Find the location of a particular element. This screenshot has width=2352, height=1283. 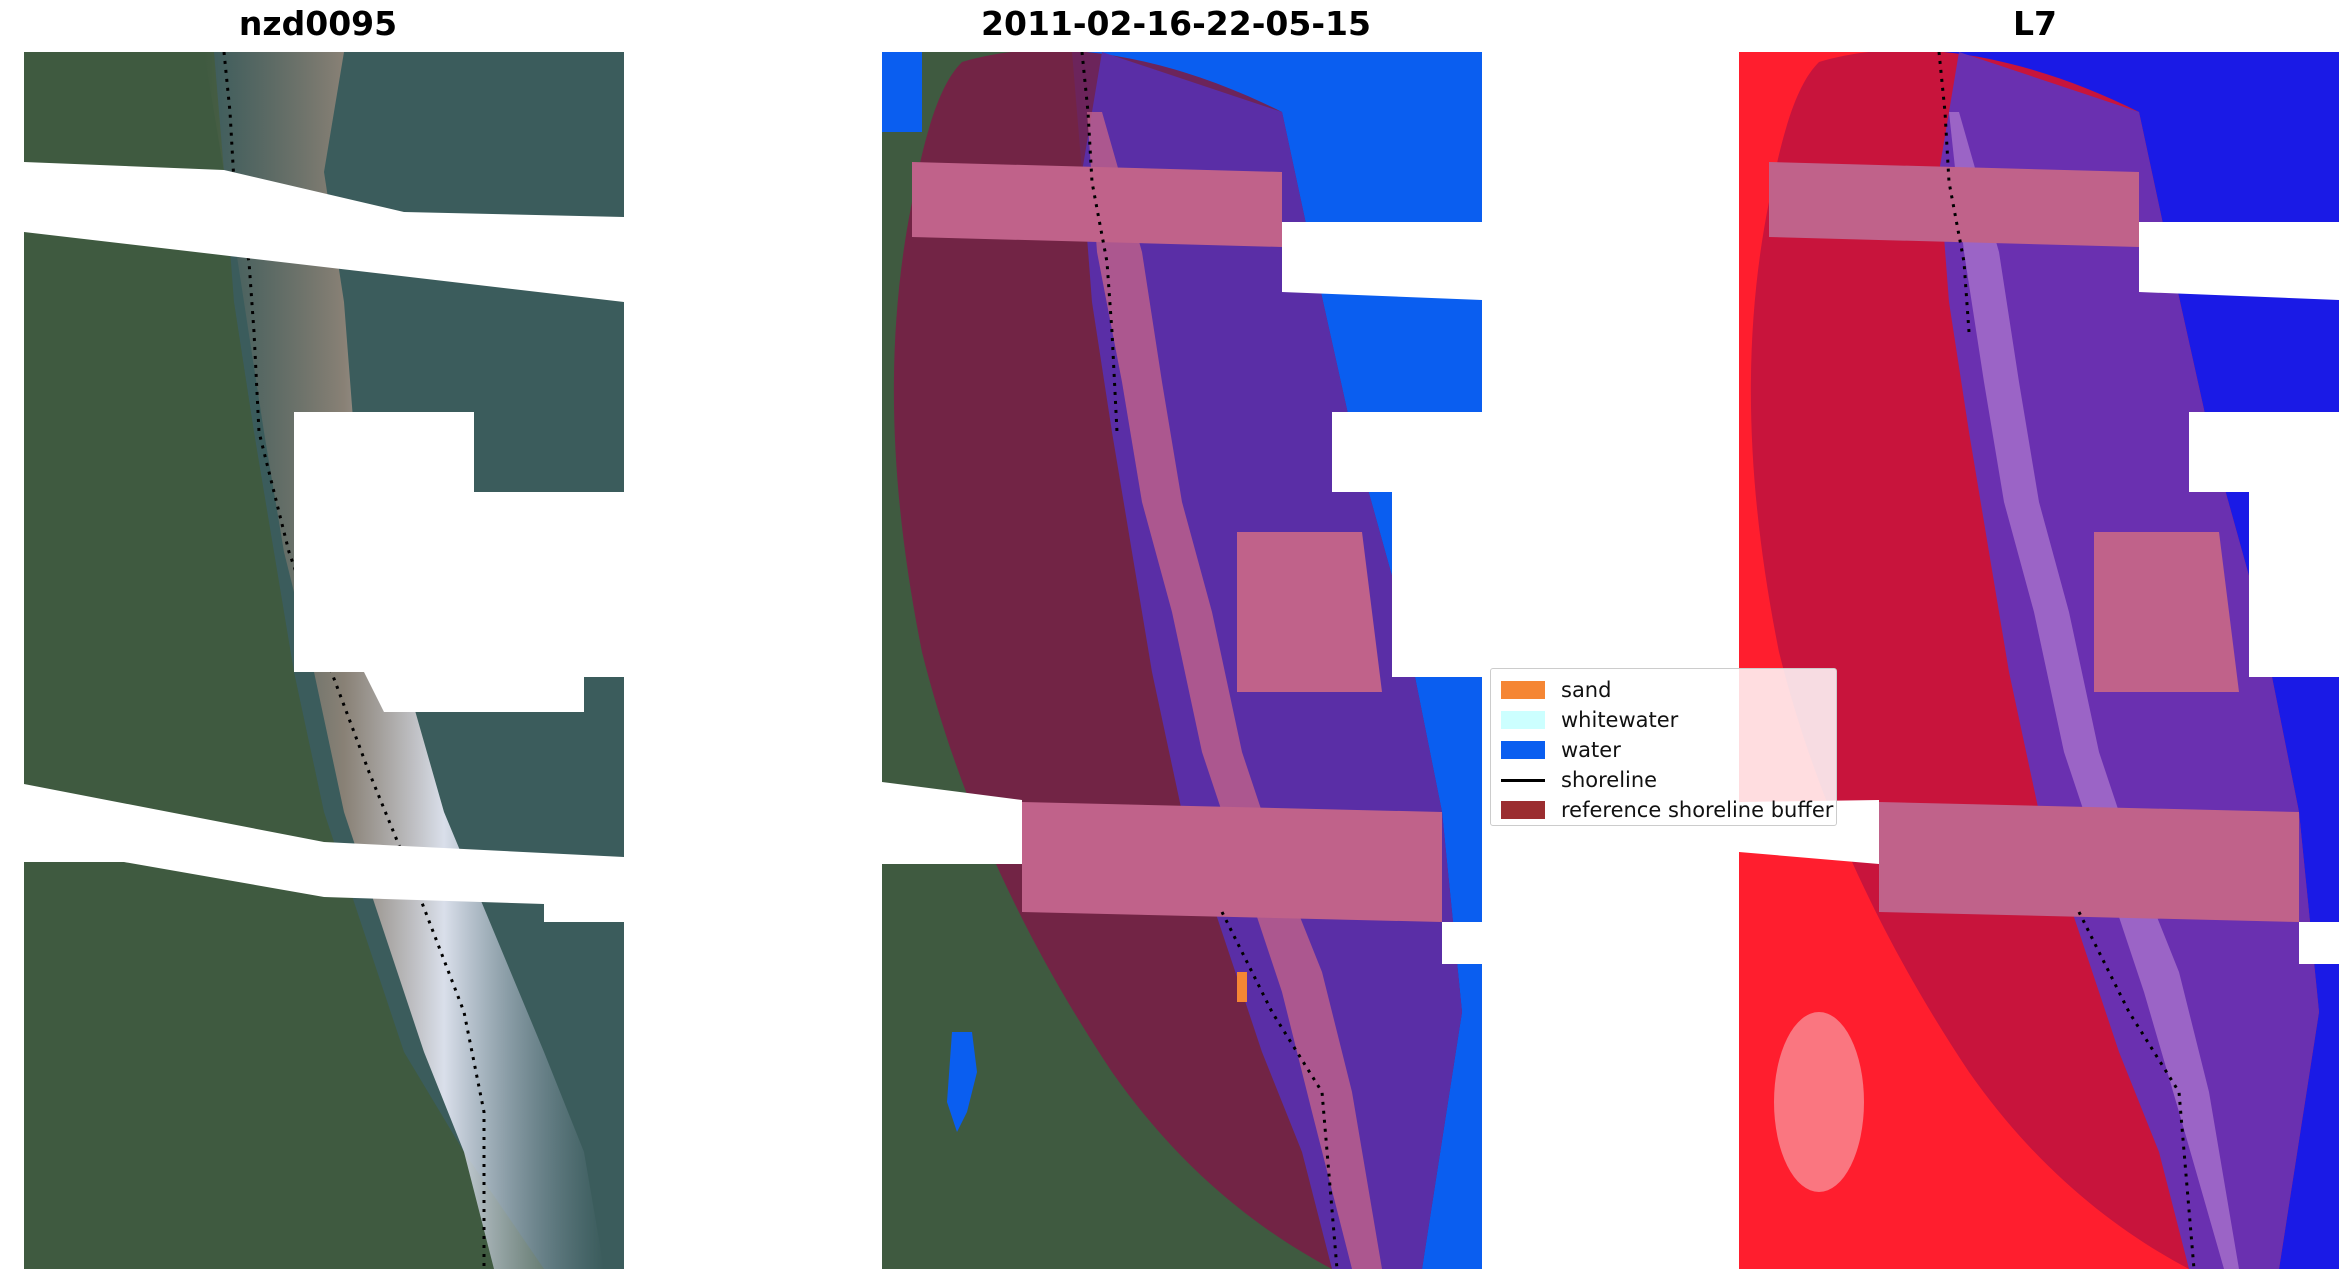

legend-item-reference-buffer: reference shoreline buffer is located at coordinates (1667, 810).